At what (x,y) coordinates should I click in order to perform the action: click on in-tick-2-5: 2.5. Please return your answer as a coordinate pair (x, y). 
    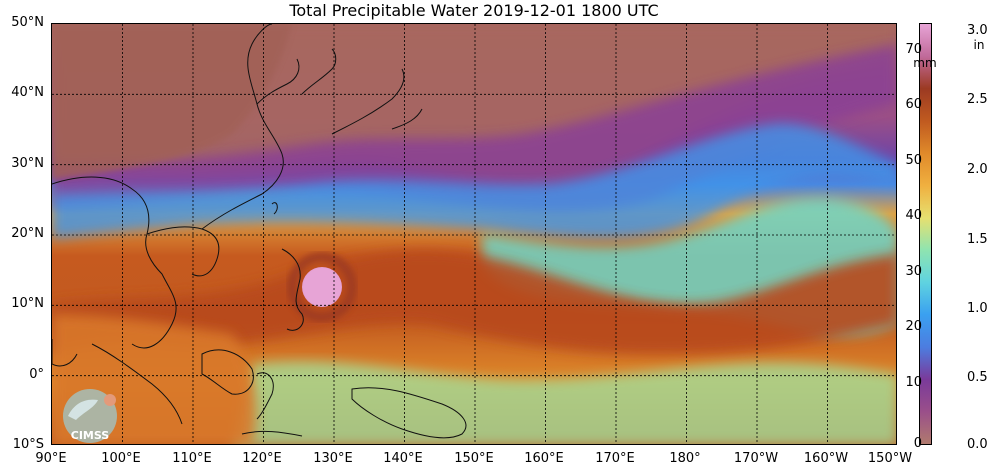
    Looking at the image, I should click on (977, 99).